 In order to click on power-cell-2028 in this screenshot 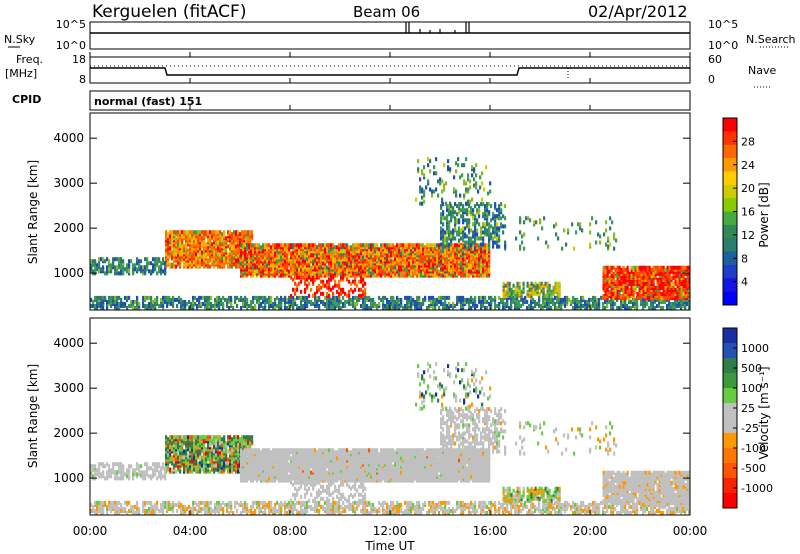, I will do `click(297, 273)`.